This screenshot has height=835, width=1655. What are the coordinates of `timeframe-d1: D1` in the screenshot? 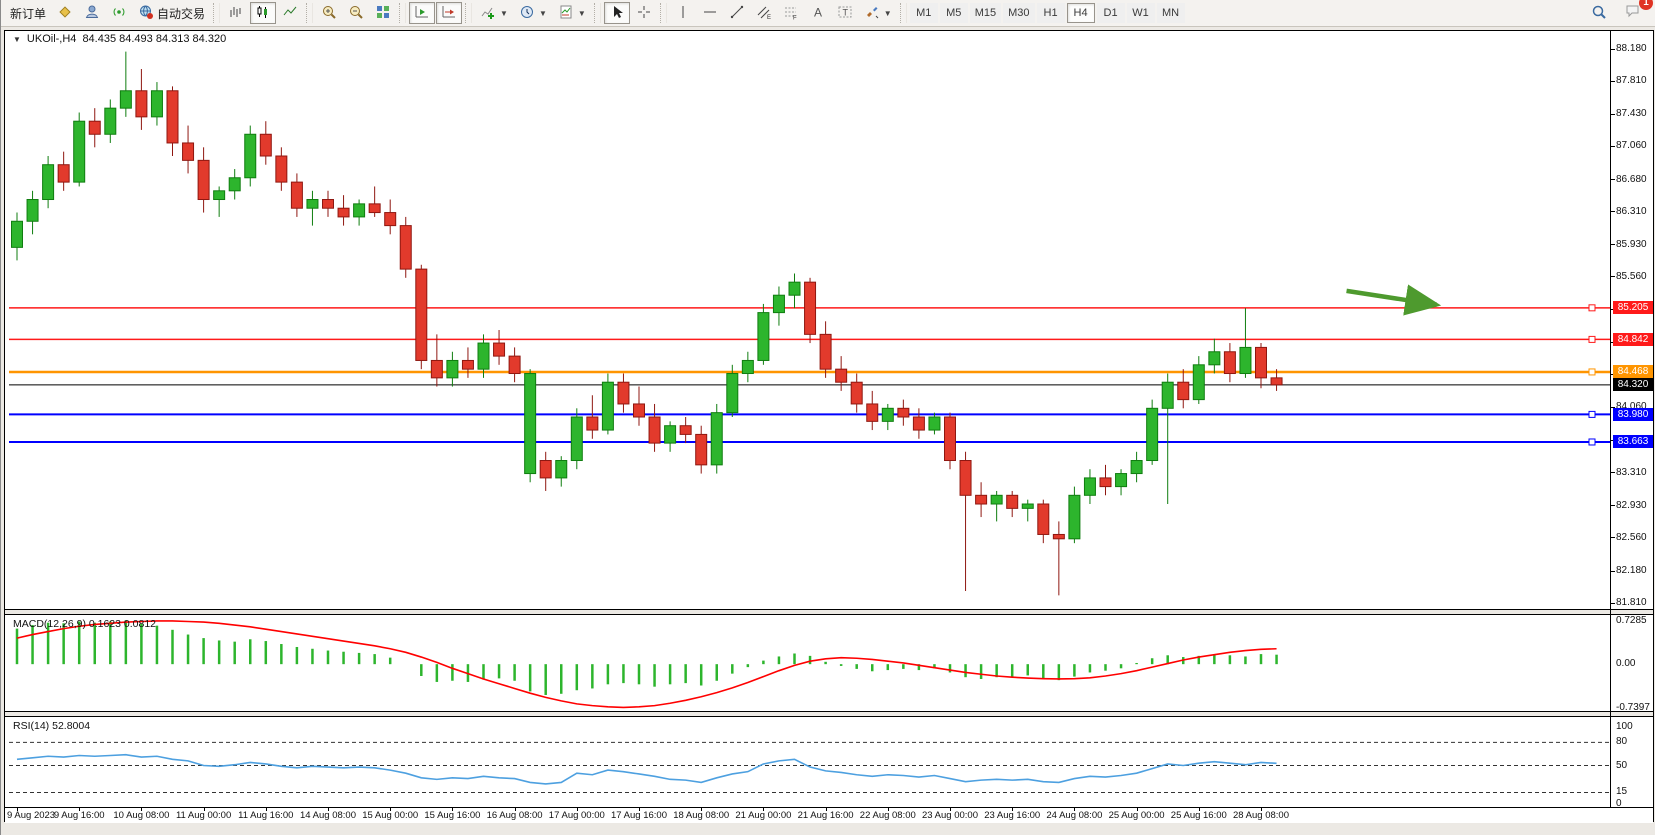 It's located at (1110, 13).